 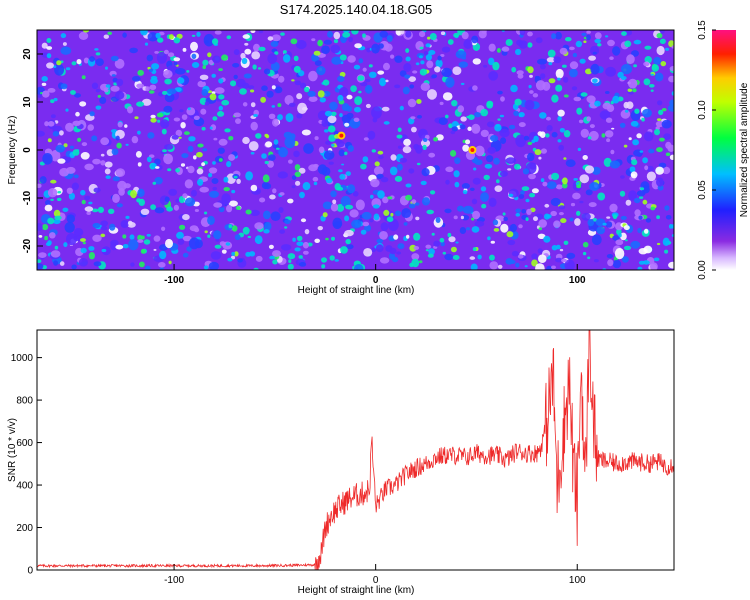 I want to click on snr-x-tick-label: 0, so click(x=376, y=580).